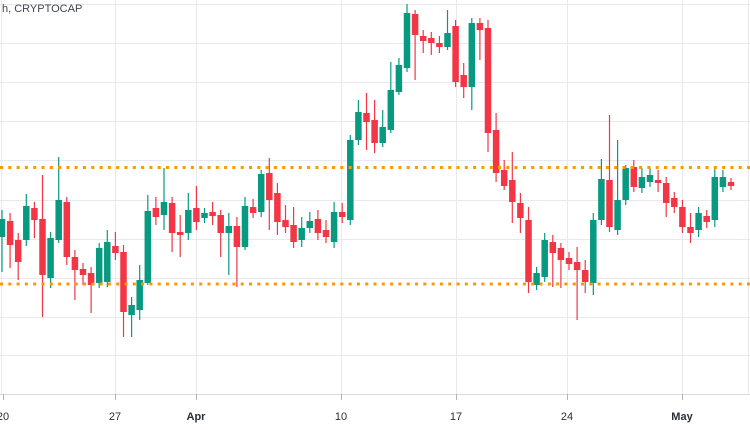 The height and width of the screenshot is (430, 750). Describe the element at coordinates (4, 417) in the screenshot. I see `time-axis-label: 20` at that location.